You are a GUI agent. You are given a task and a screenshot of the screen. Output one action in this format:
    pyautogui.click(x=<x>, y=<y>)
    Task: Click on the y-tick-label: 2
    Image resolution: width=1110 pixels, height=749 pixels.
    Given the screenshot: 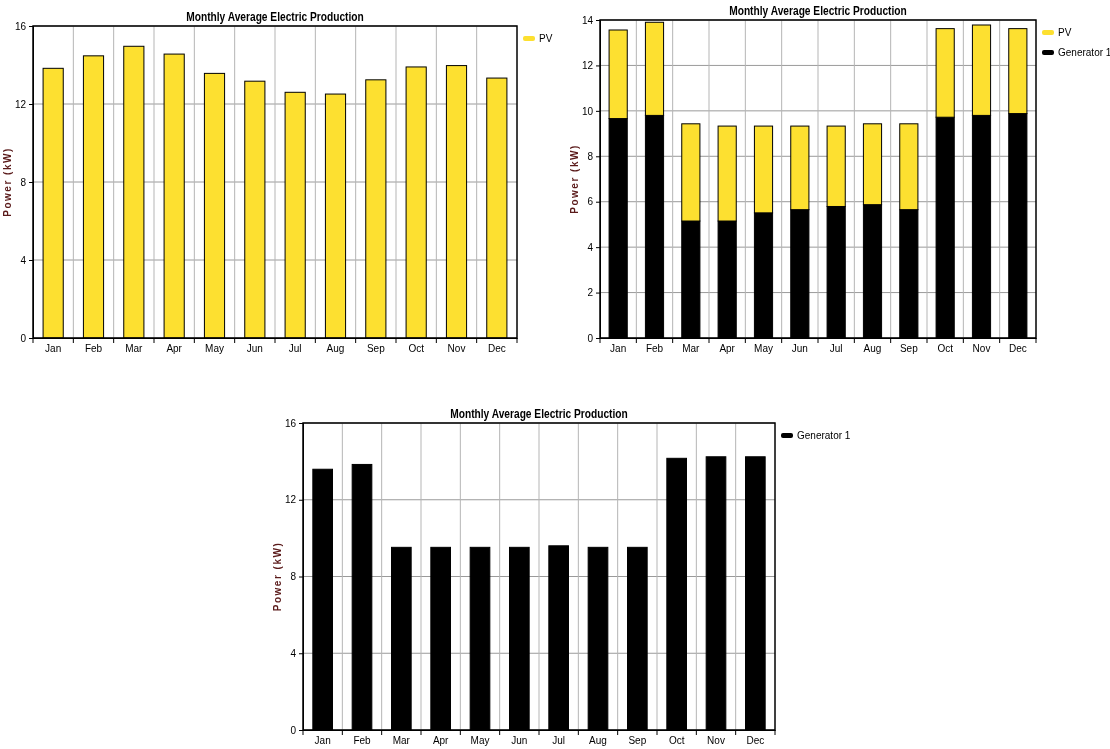 What is the action you would take?
    pyautogui.click(x=590, y=293)
    